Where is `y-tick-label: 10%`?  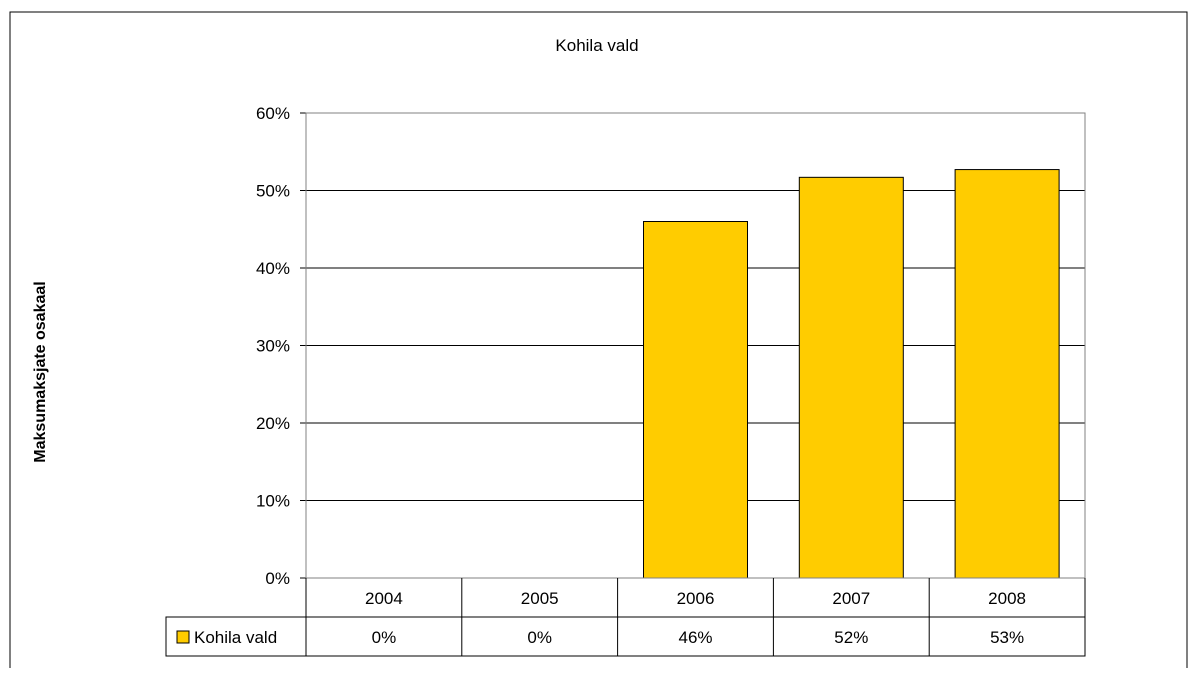 y-tick-label: 10% is located at coordinates (273, 501).